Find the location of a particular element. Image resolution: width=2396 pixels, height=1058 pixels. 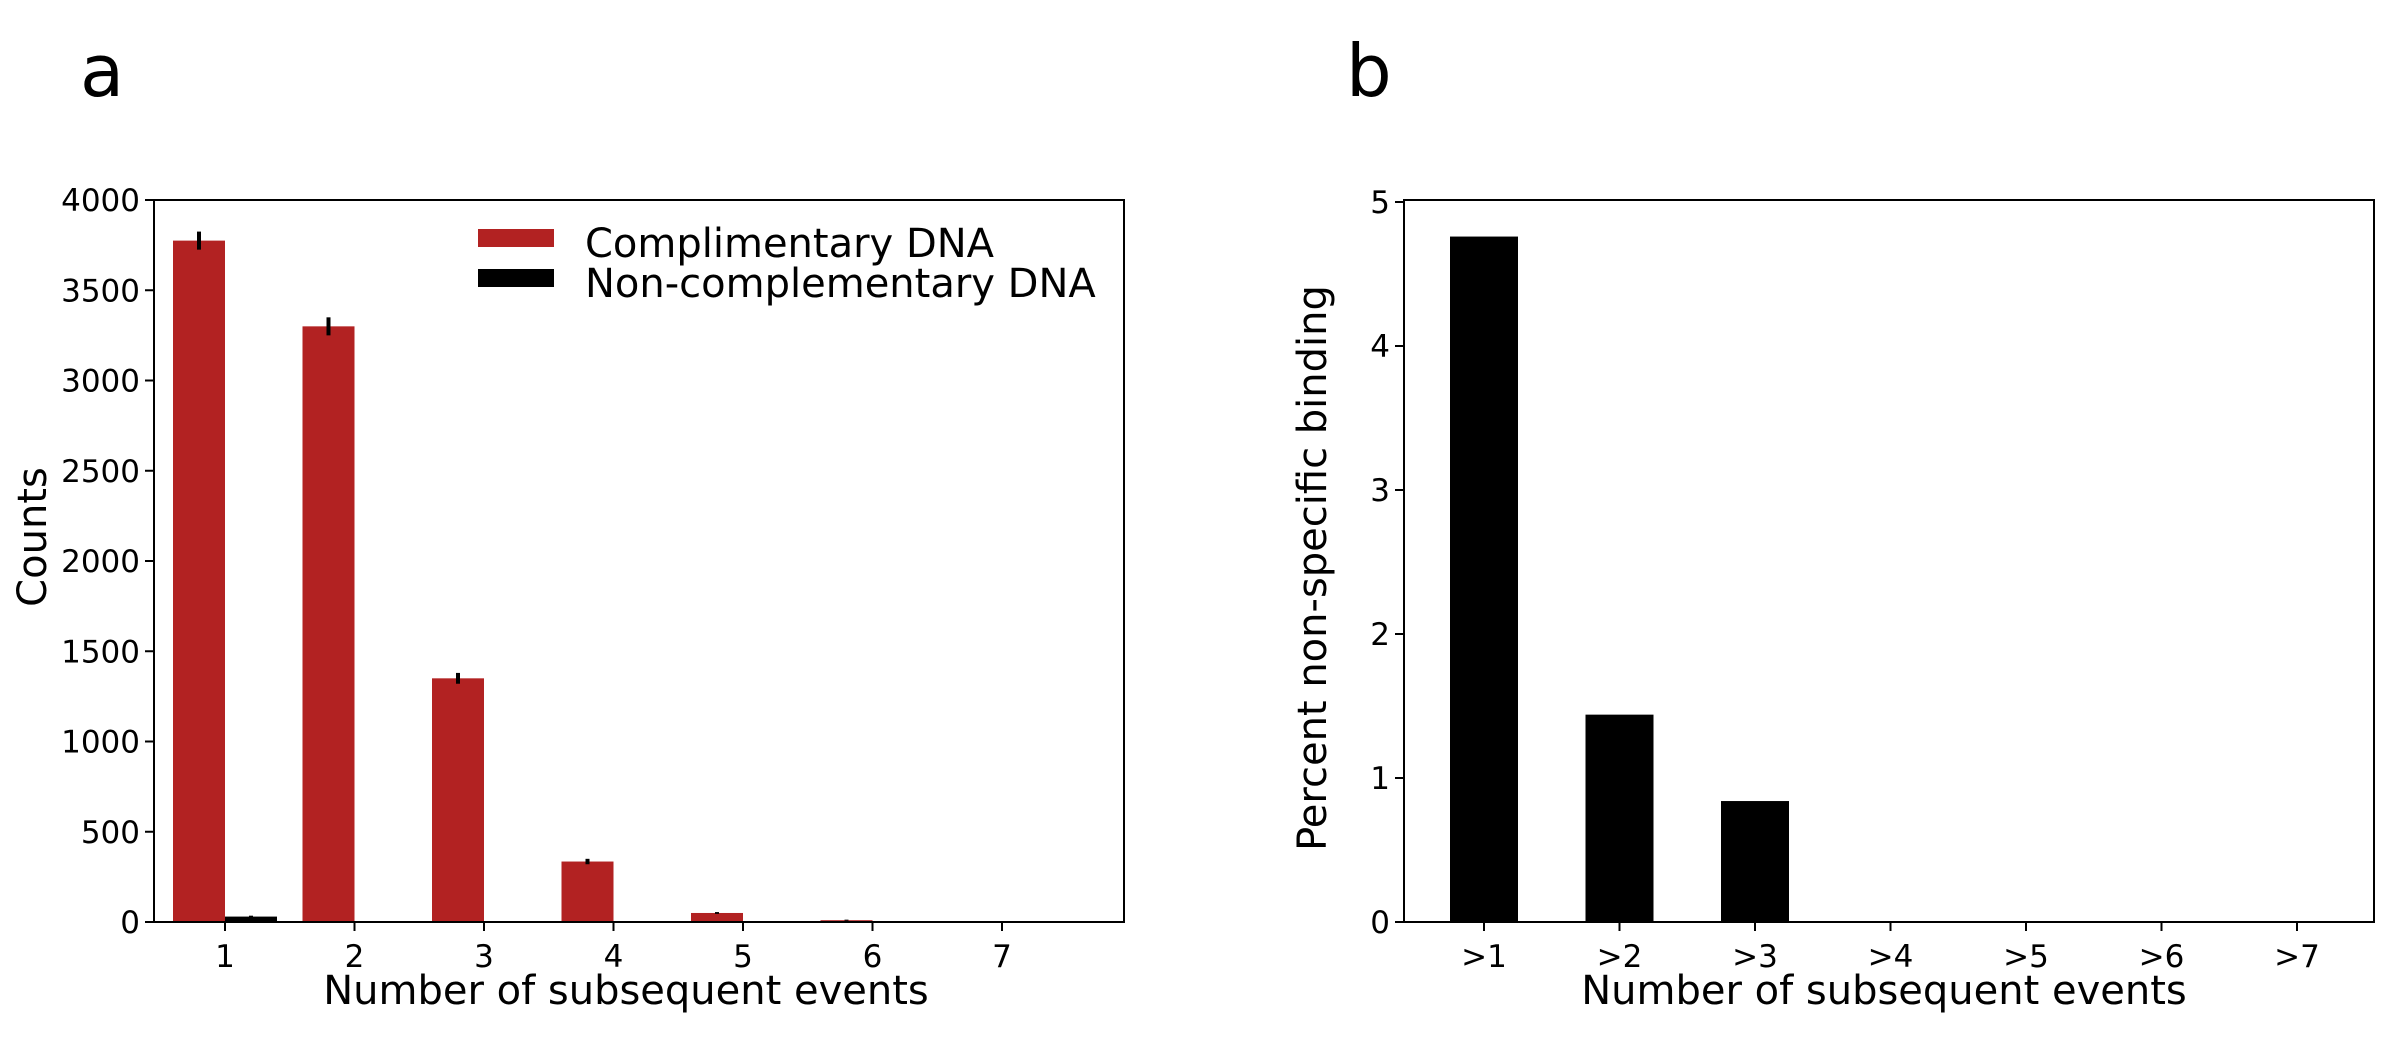

panel-b-y-axis-label: Percent non-specific binding is located at coordinates (1313, 568).